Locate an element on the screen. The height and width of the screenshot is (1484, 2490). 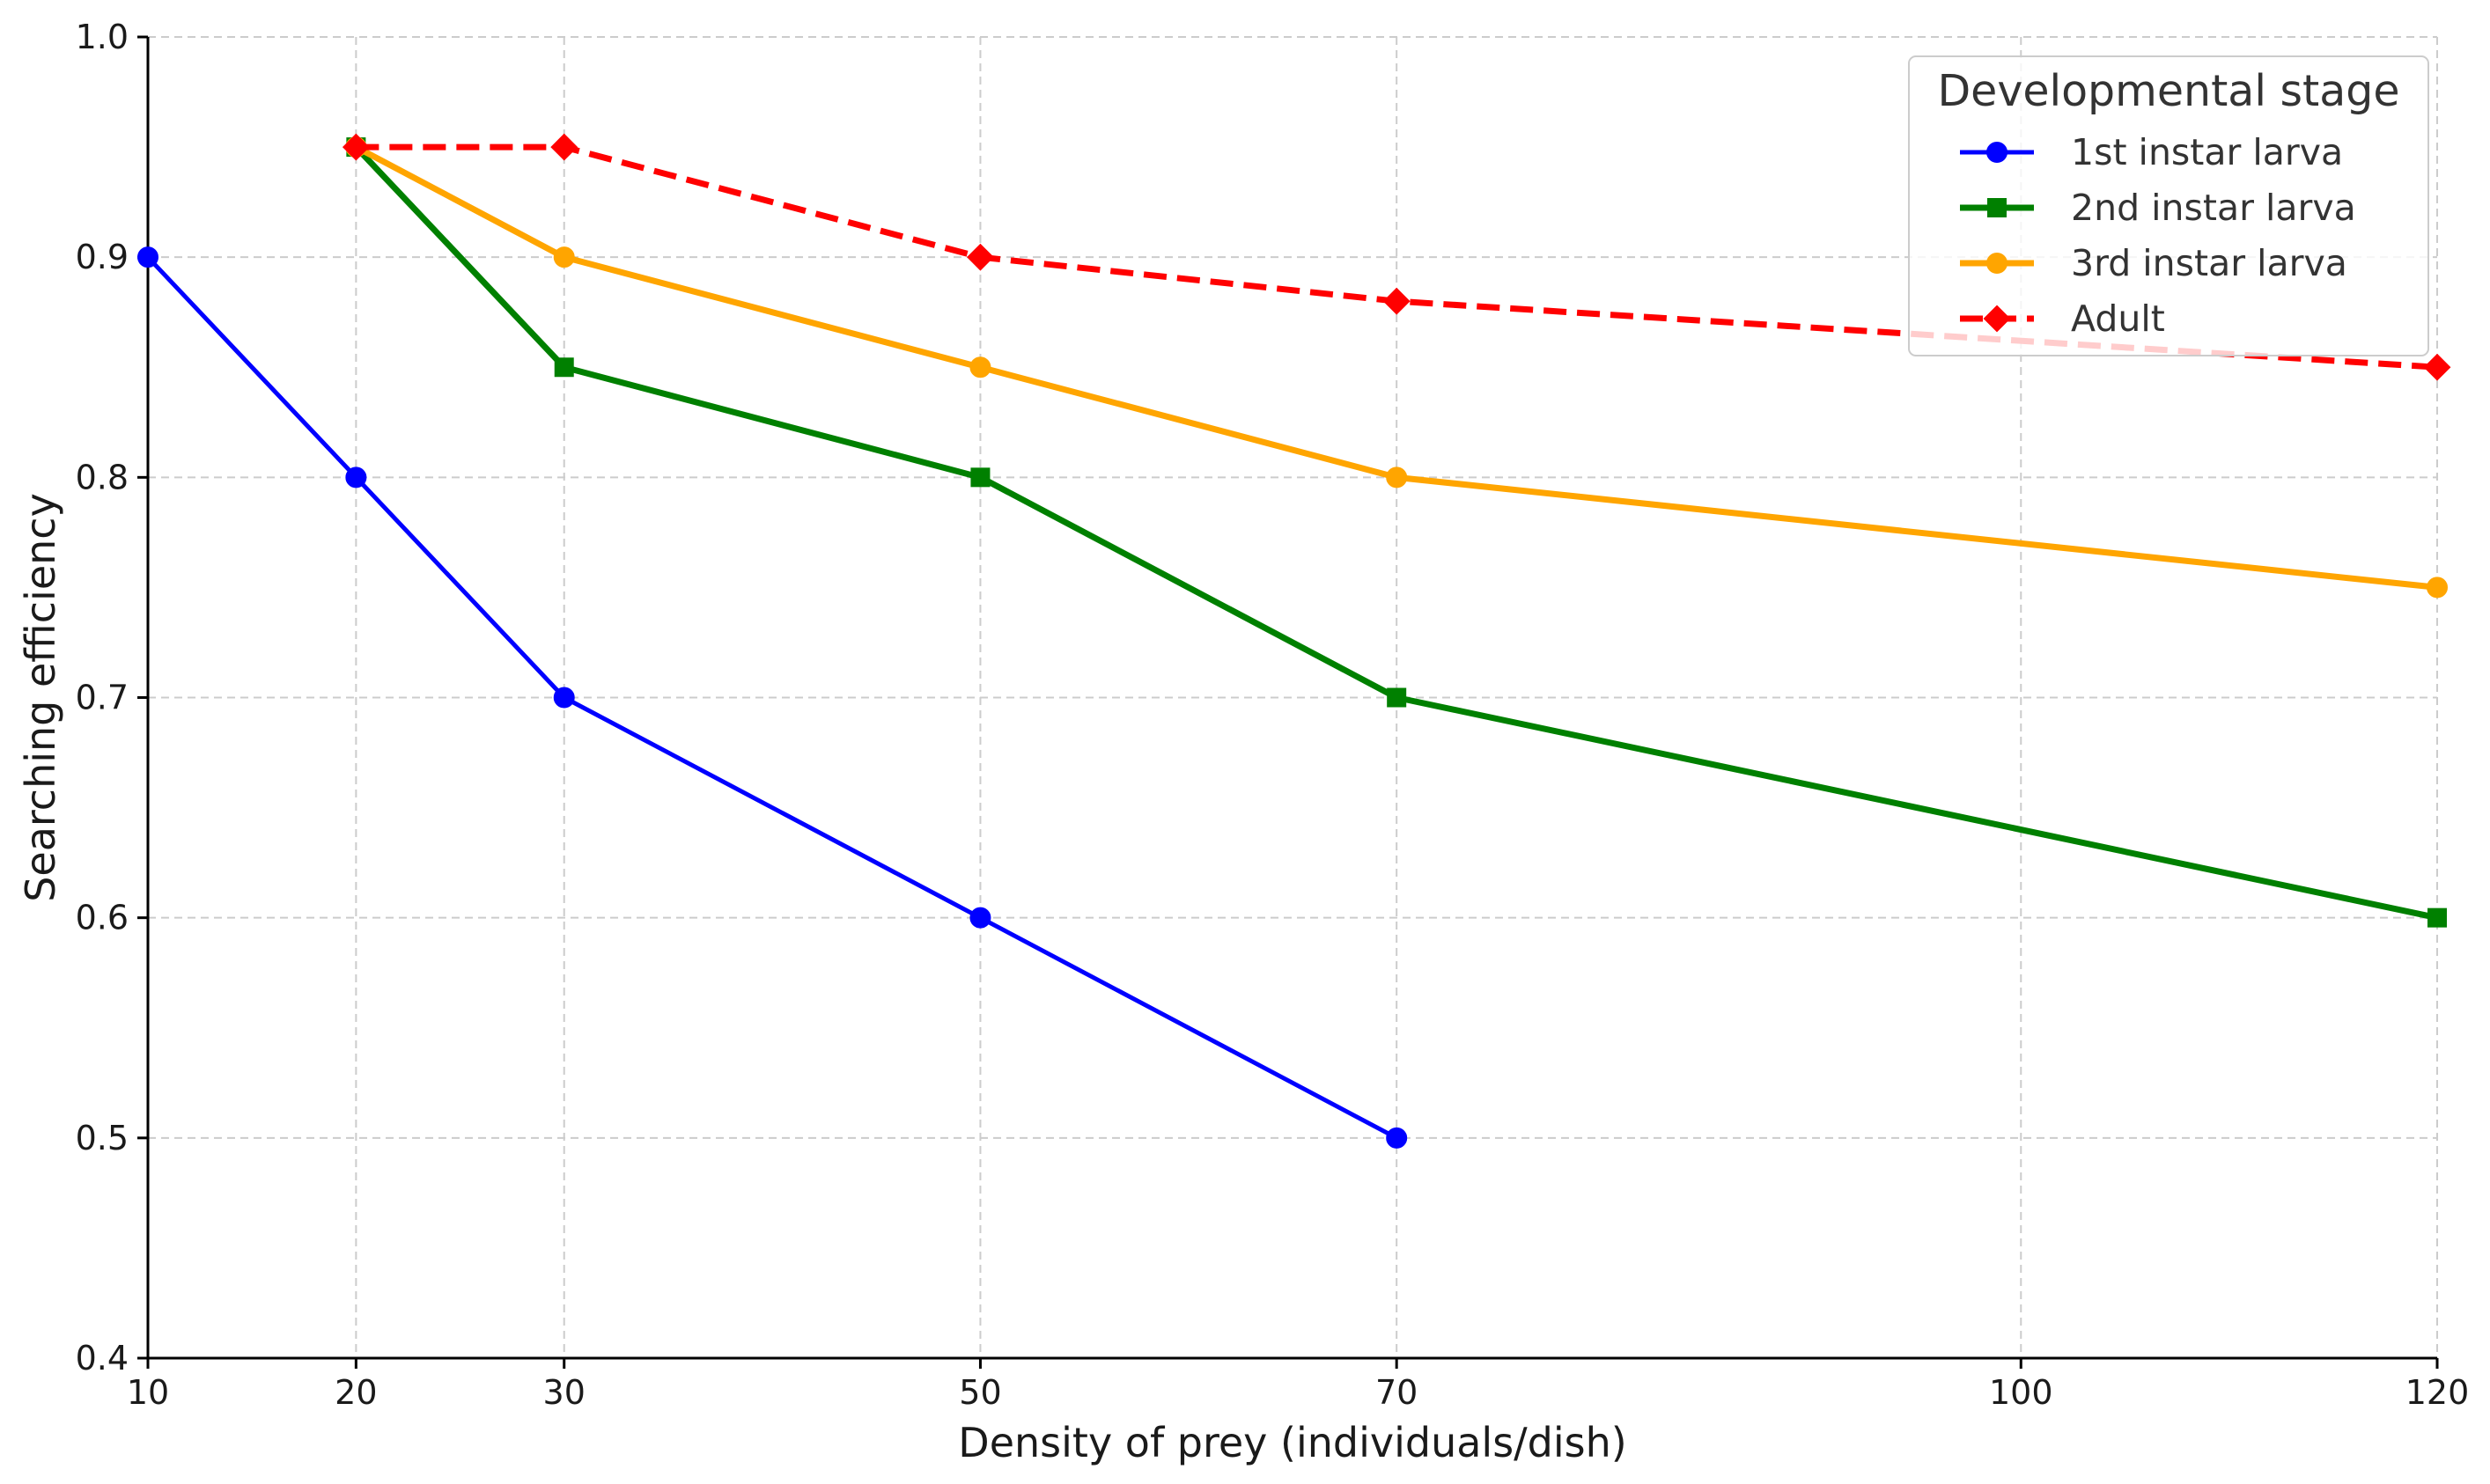
legend-item-3rd-instar-larva: 3rd instar larva is located at coordinates (2153, 263).